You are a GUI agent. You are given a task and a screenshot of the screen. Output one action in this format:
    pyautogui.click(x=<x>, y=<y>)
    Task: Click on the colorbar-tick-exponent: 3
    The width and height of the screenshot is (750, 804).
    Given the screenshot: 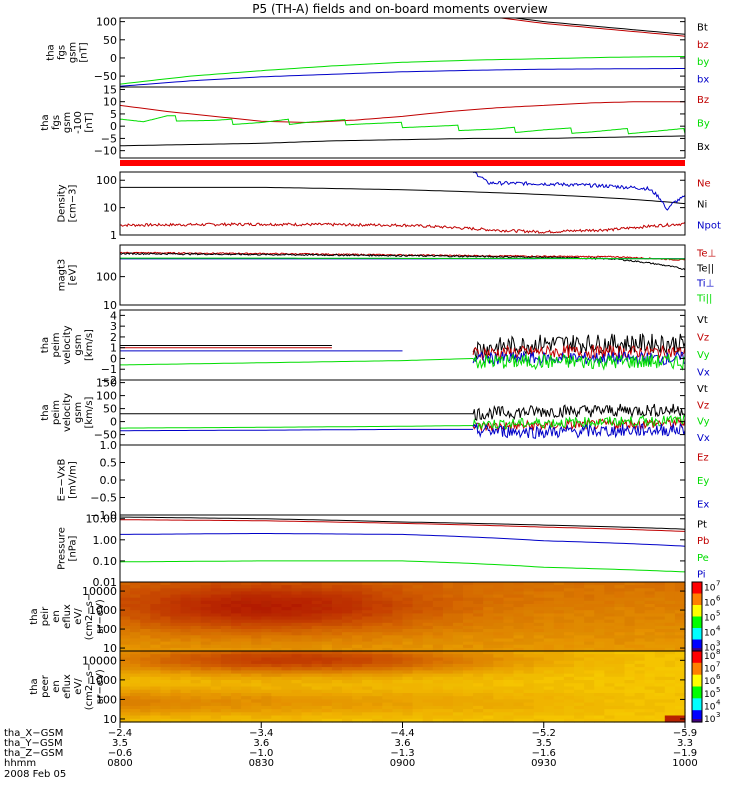 What is the action you would take?
    pyautogui.click(x=718, y=715)
    